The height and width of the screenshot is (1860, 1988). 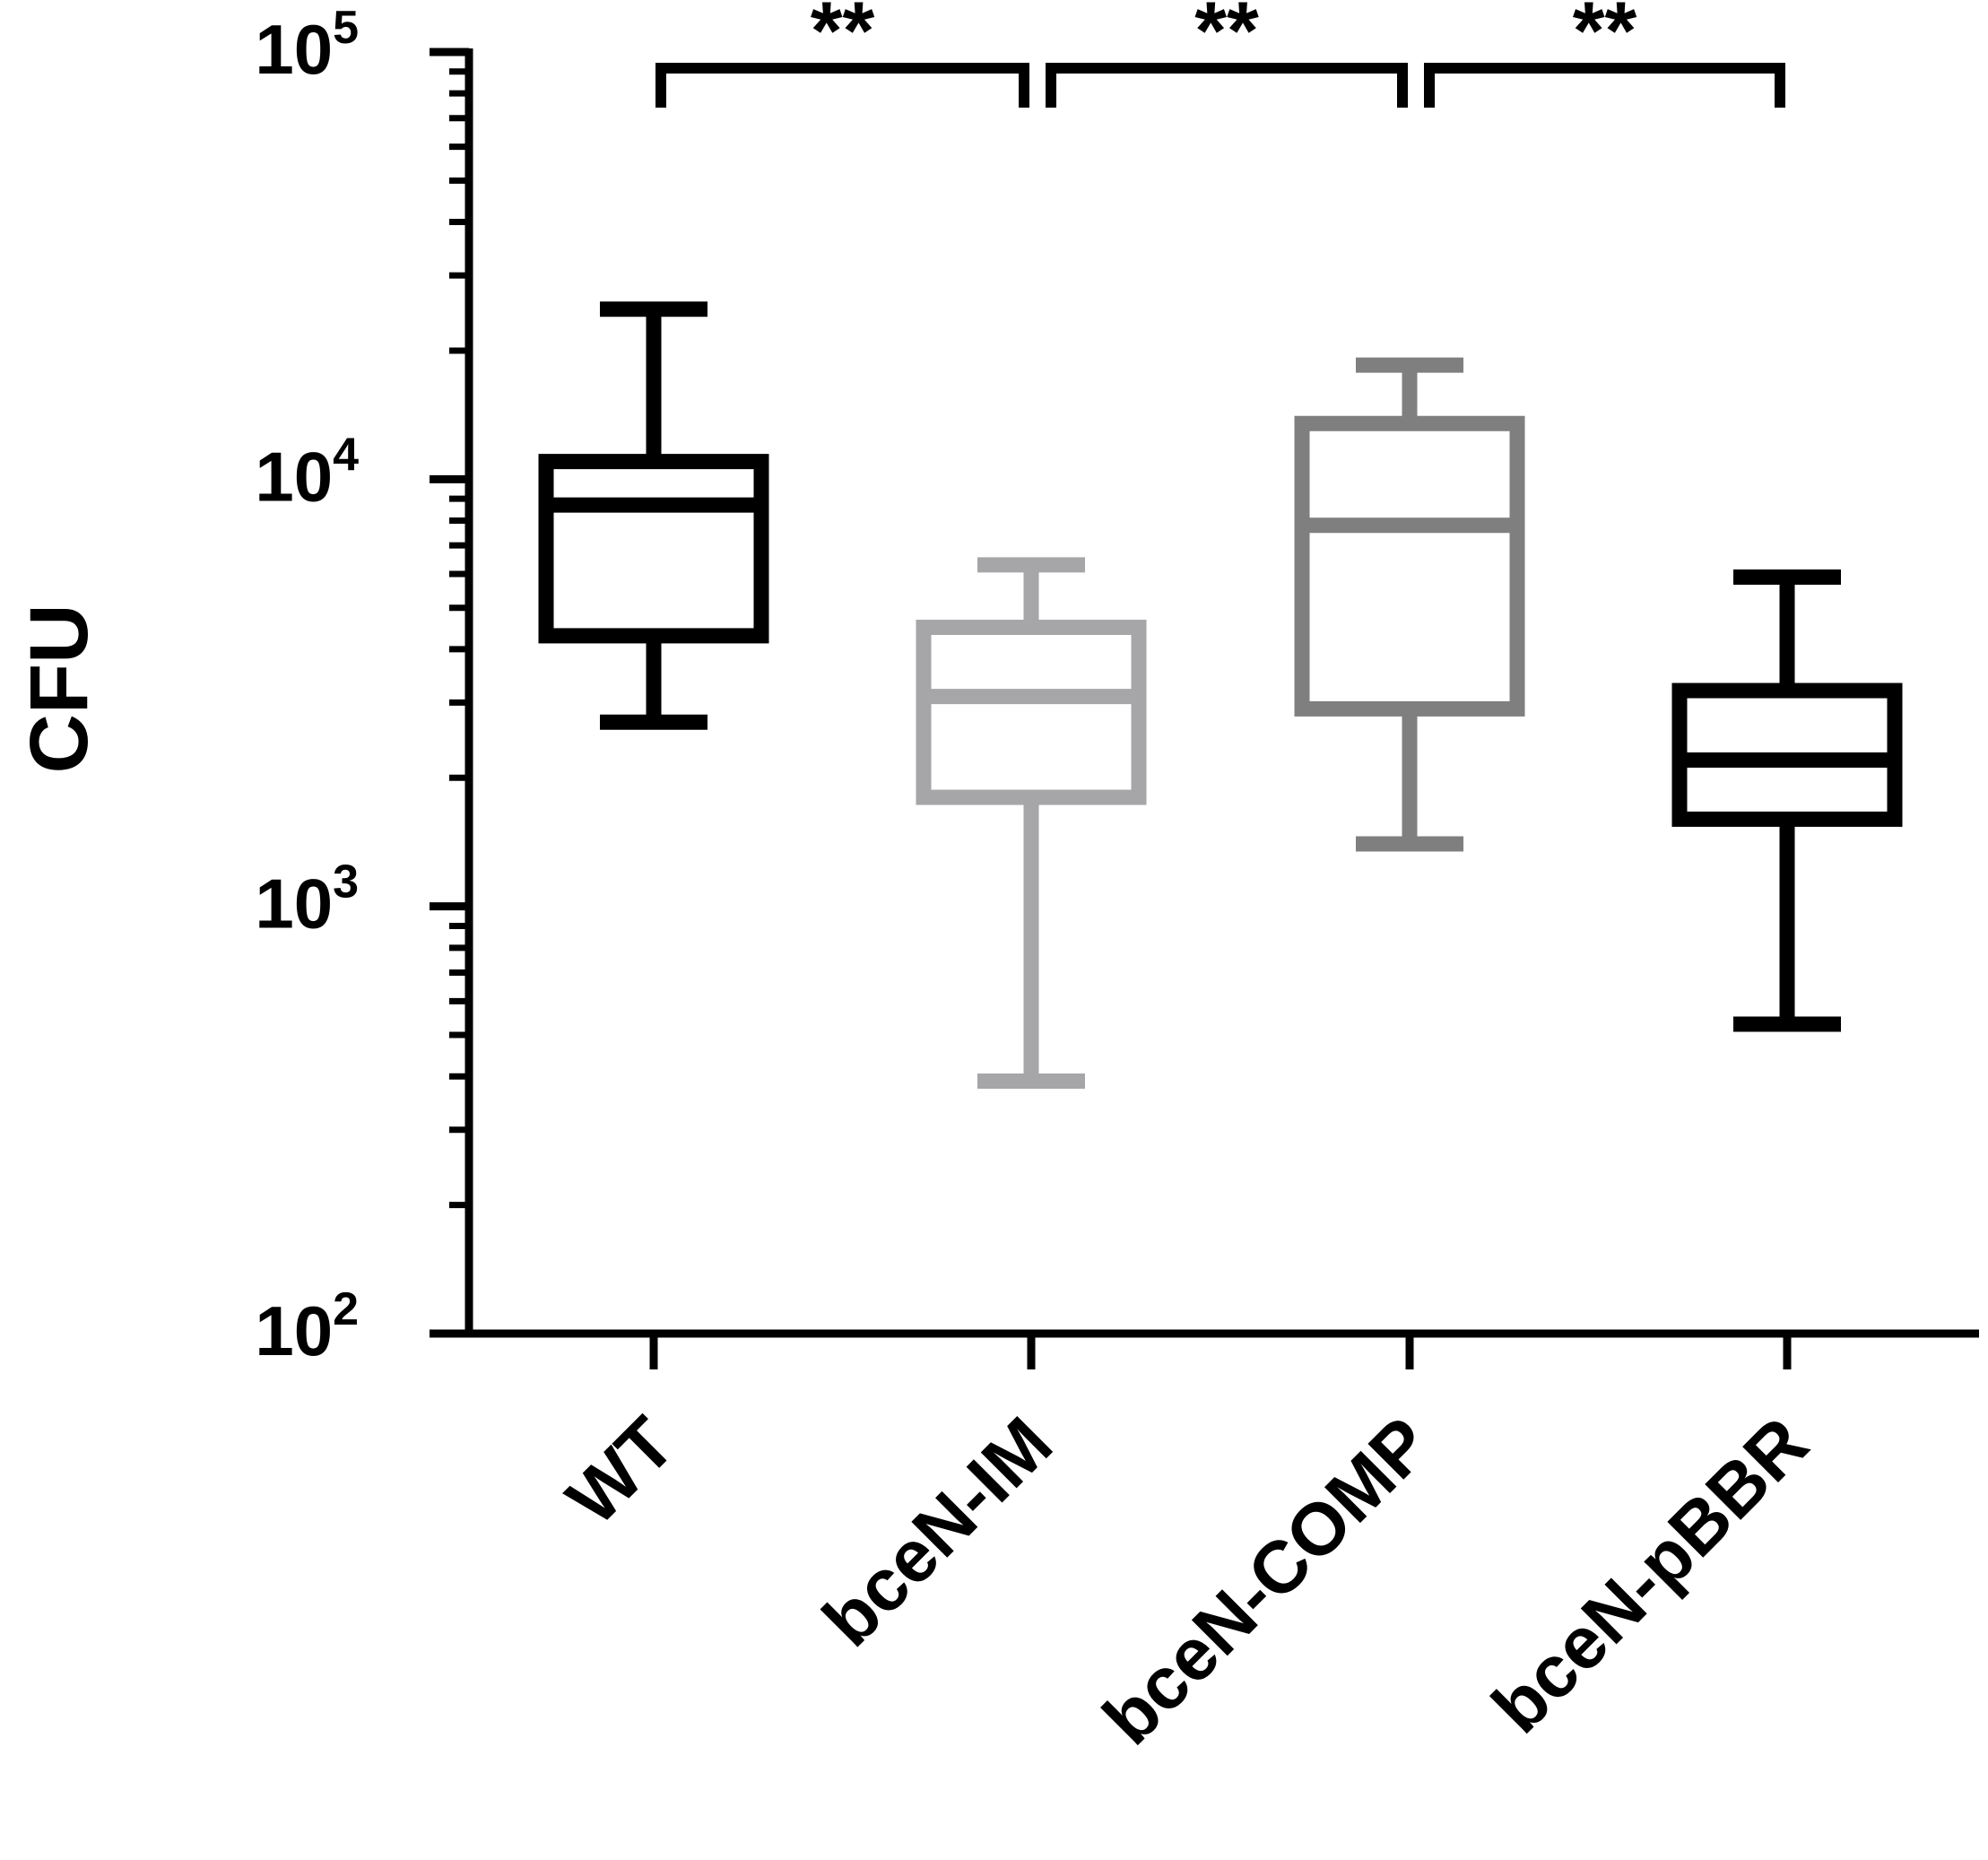 What do you see at coordinates (1266, 1581) in the screenshot?
I see `x-tick-label: bceN-COMP` at bounding box center [1266, 1581].